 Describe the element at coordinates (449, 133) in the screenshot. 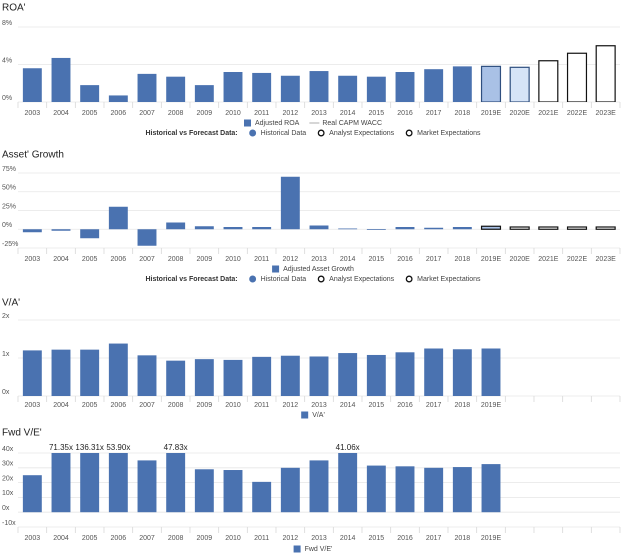

I see `legend-label: Market Expectations` at that location.